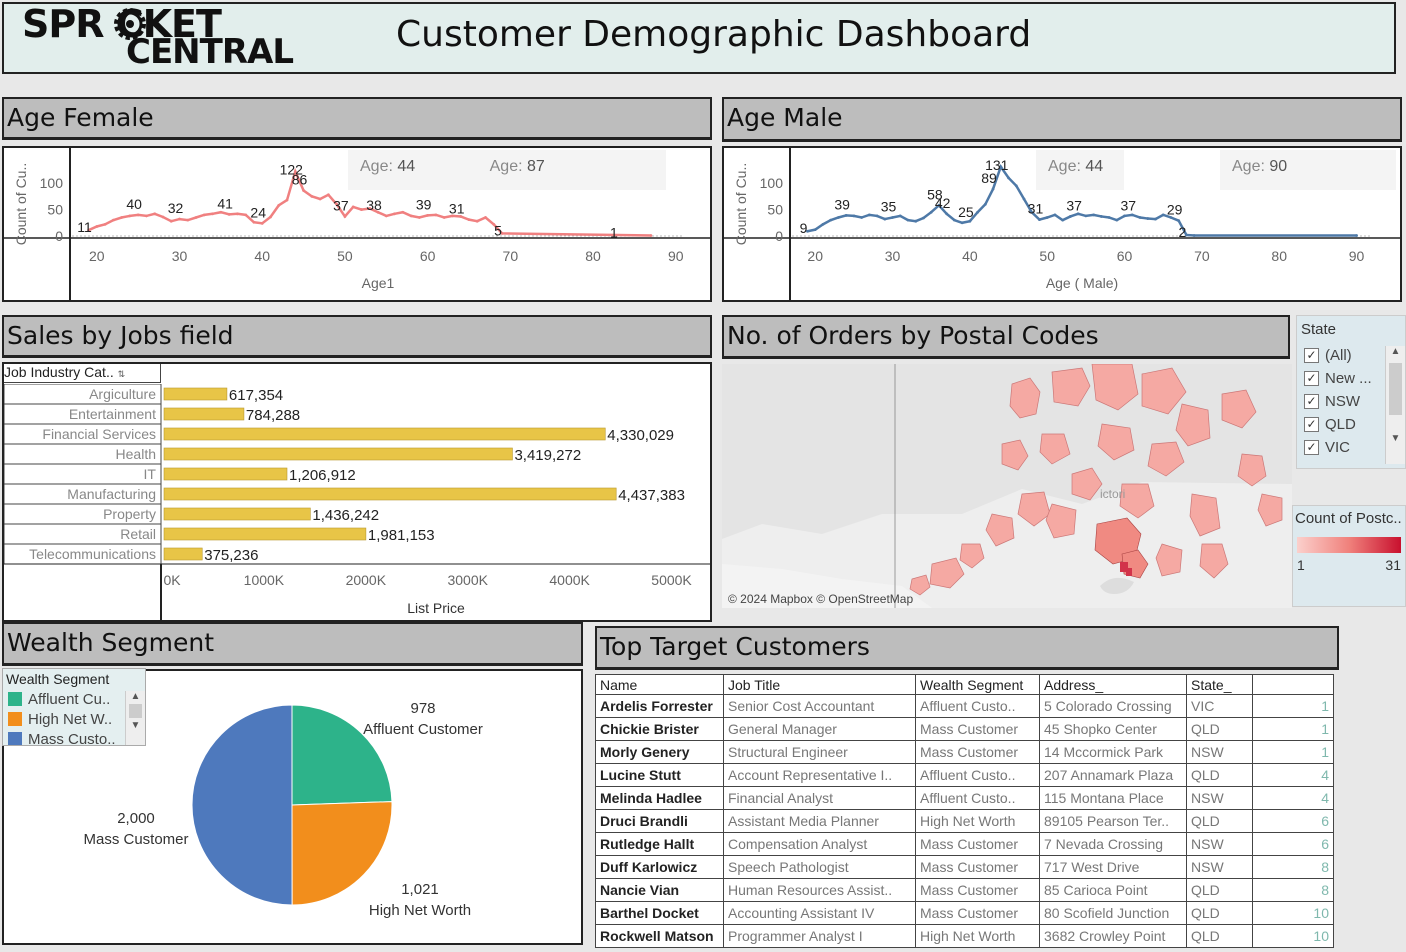 The width and height of the screenshot is (1406, 952). I want to click on high-net-worth-slice, so click(342, 853).